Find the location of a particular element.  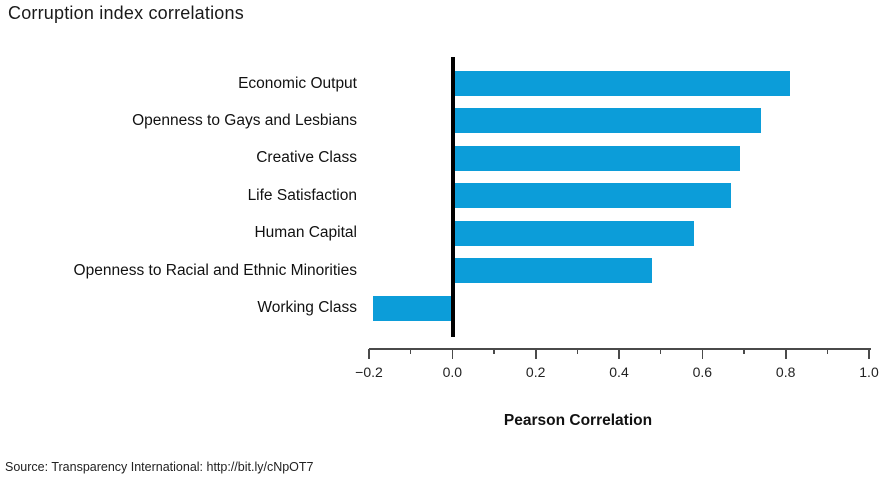

category-label: Human Capital is located at coordinates (305, 233).